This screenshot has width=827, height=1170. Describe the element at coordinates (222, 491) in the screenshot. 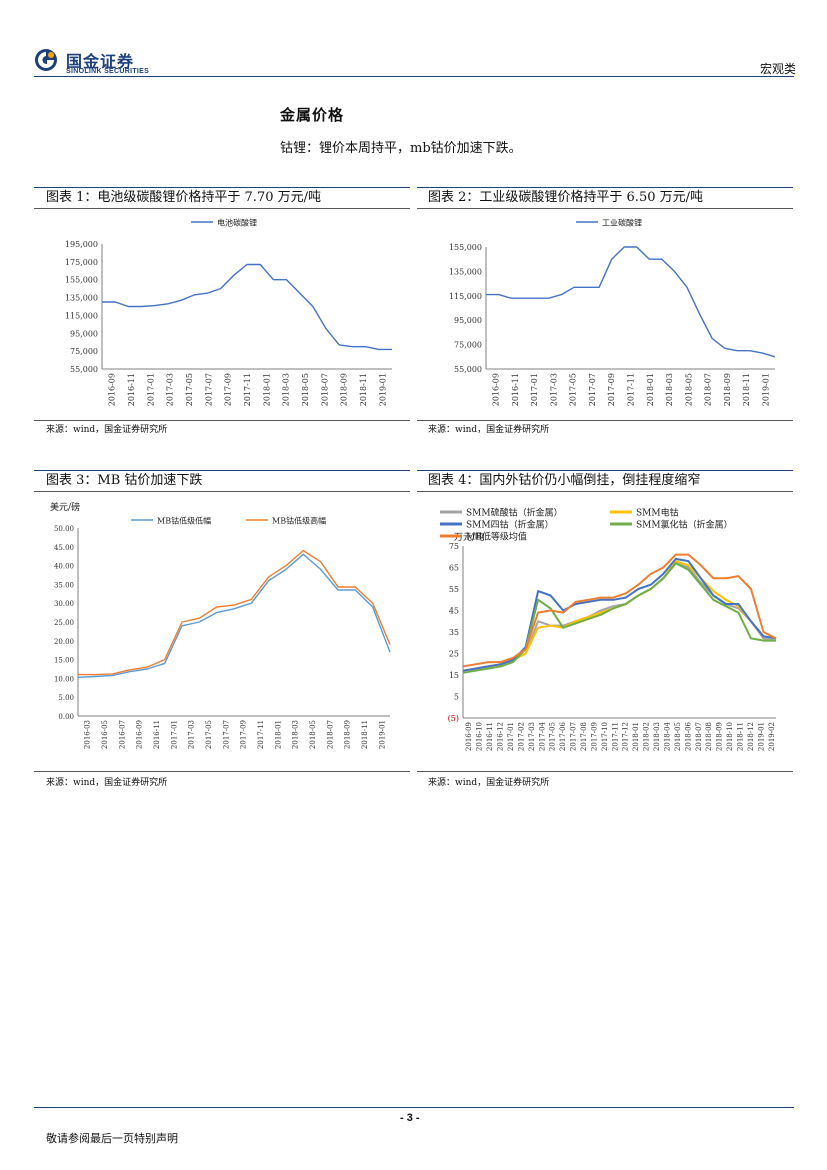

I see `figure-3-title-rule` at that location.